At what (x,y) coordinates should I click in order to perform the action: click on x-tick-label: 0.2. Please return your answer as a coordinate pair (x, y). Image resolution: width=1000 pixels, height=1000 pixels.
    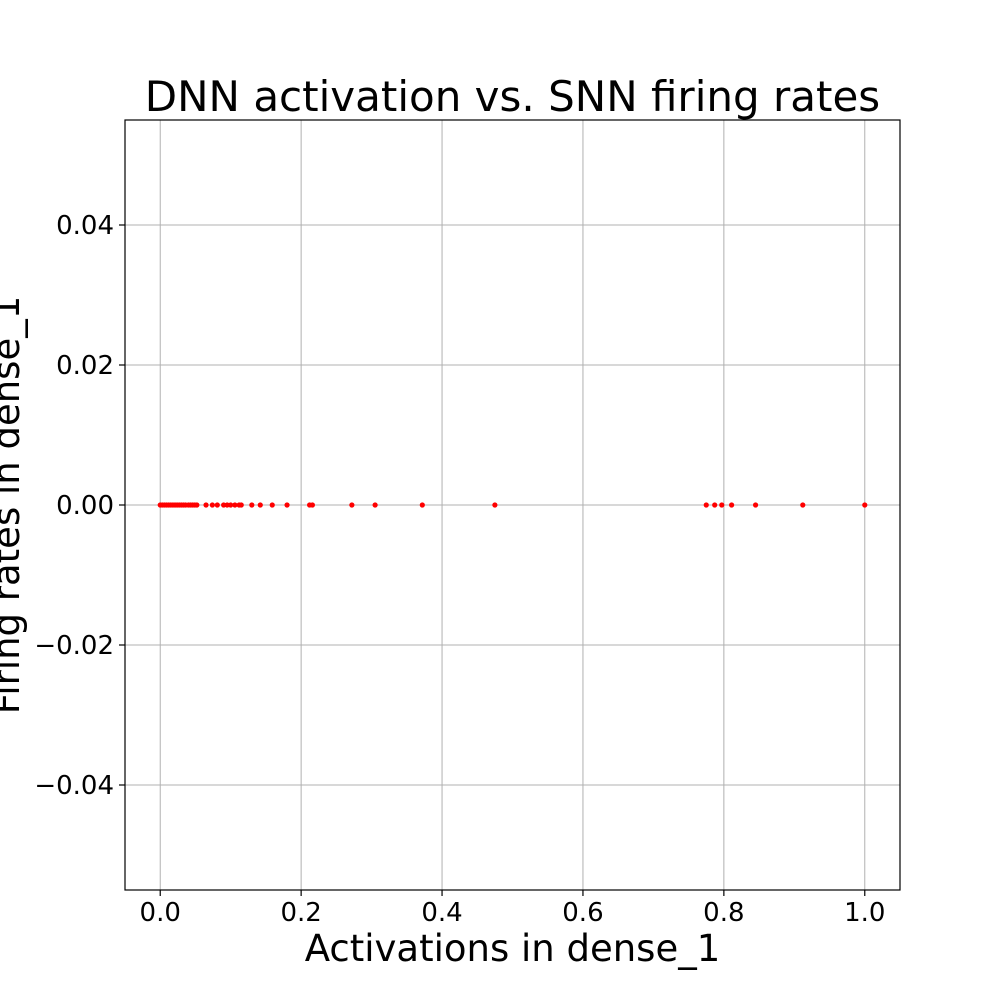
    Looking at the image, I should click on (300, 913).